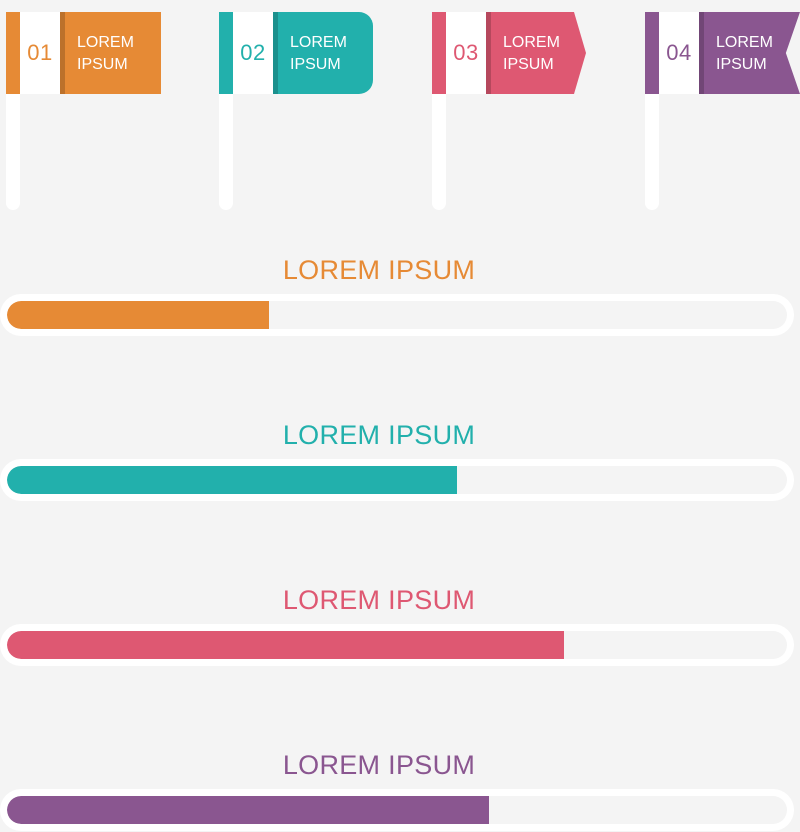 This screenshot has height=832, width=800. I want to click on flag-02: 02 LOREM IPSUM, so click(297, 112).